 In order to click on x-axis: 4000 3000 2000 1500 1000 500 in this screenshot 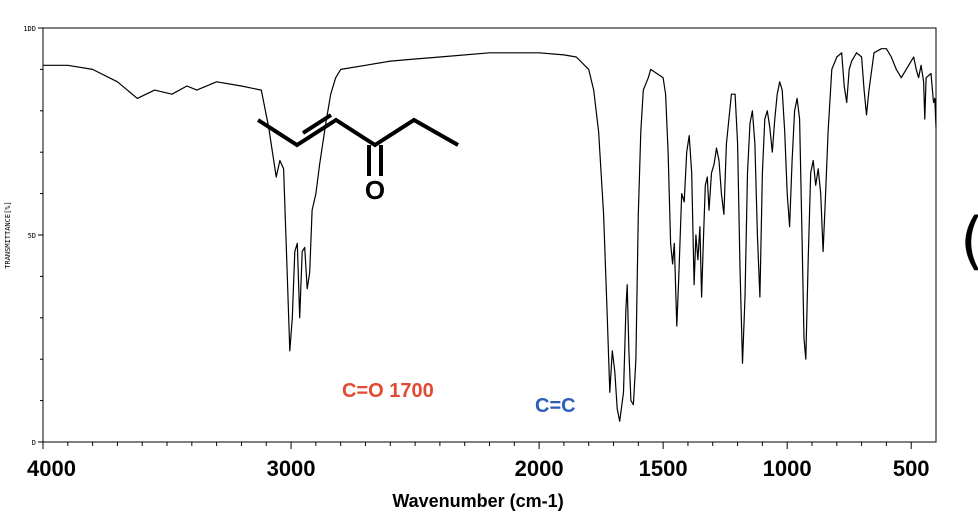, I will do `click(478, 461)`.